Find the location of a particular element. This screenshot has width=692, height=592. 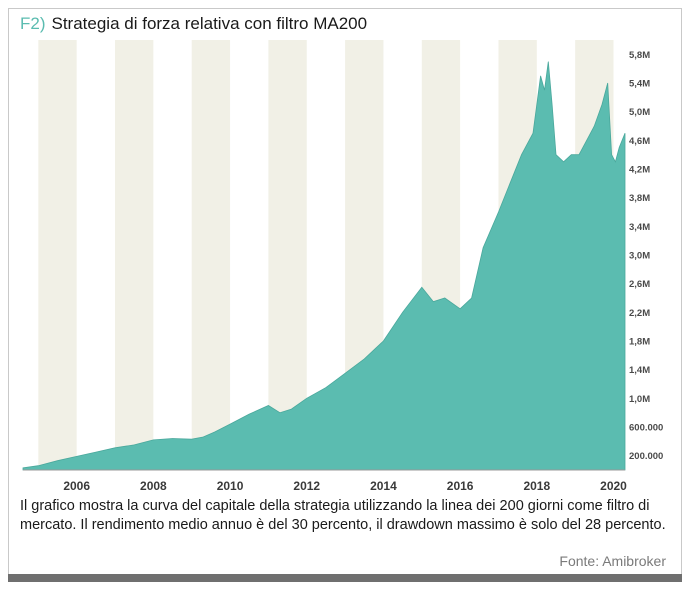

y-tick-label: 3,8M is located at coordinates (639, 198).